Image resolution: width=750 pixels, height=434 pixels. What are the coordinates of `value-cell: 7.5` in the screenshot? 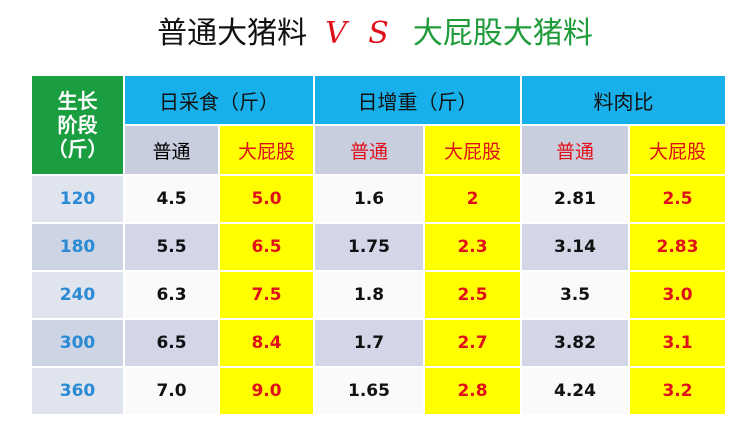 It's located at (266, 295).